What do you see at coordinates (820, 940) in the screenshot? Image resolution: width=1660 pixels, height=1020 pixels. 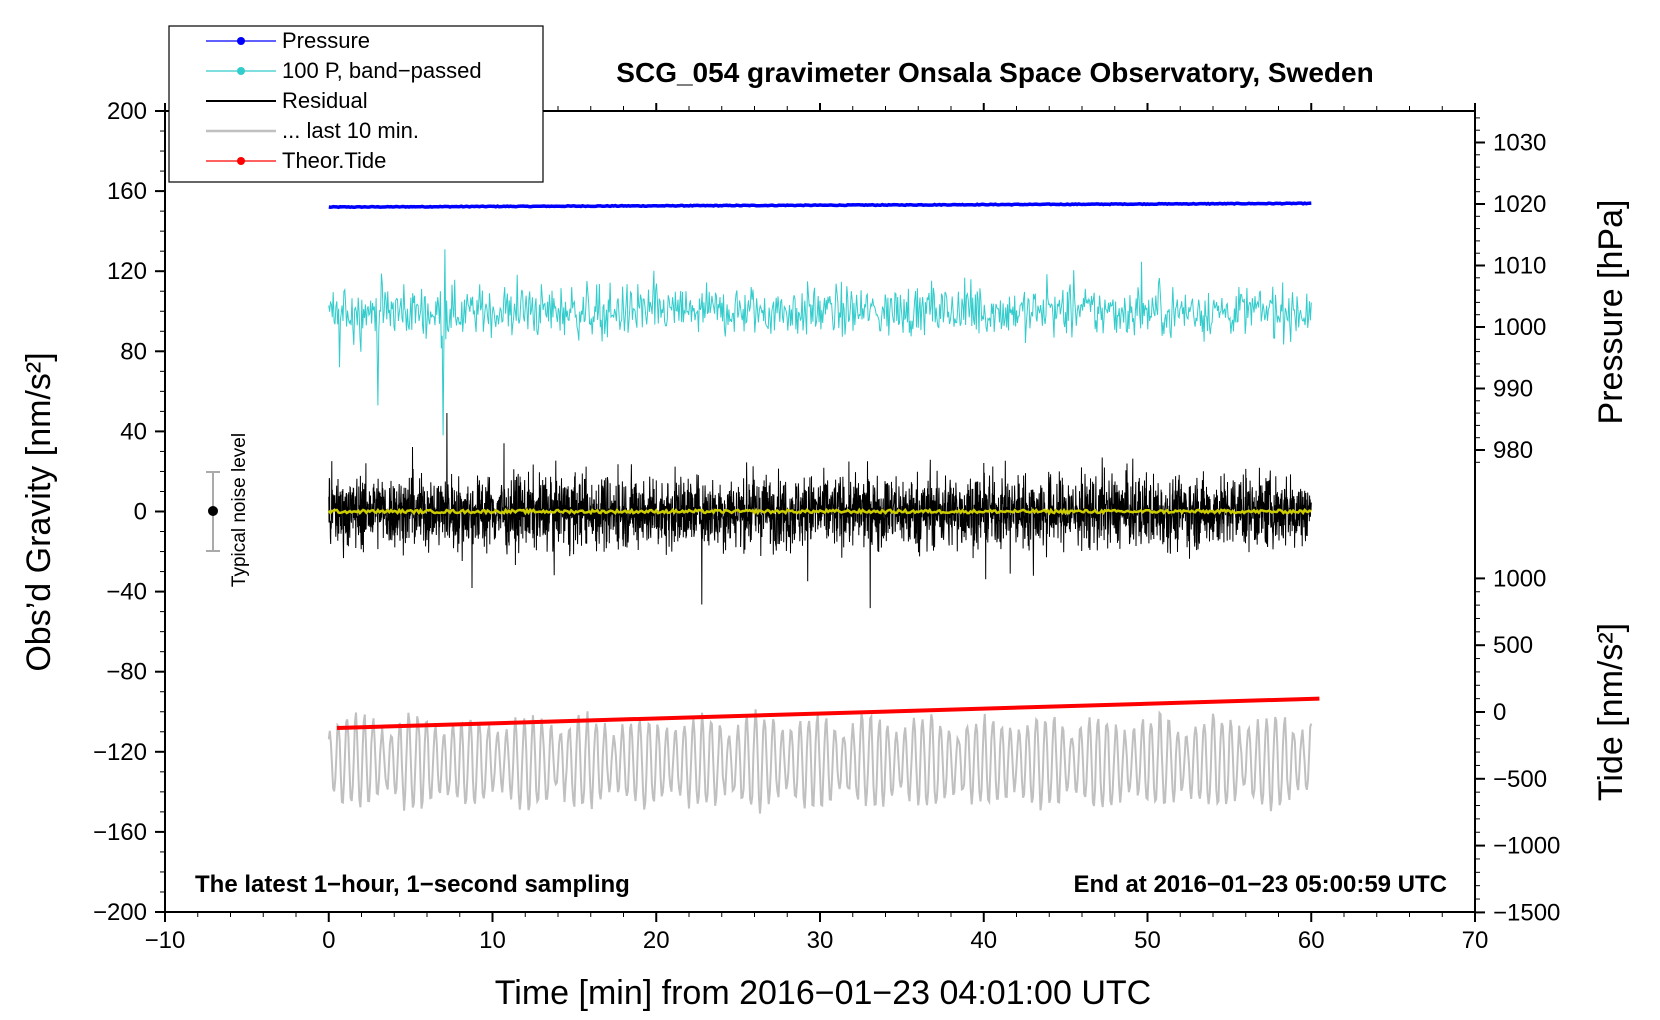 I see `x-tick-label-4: 30` at bounding box center [820, 940].